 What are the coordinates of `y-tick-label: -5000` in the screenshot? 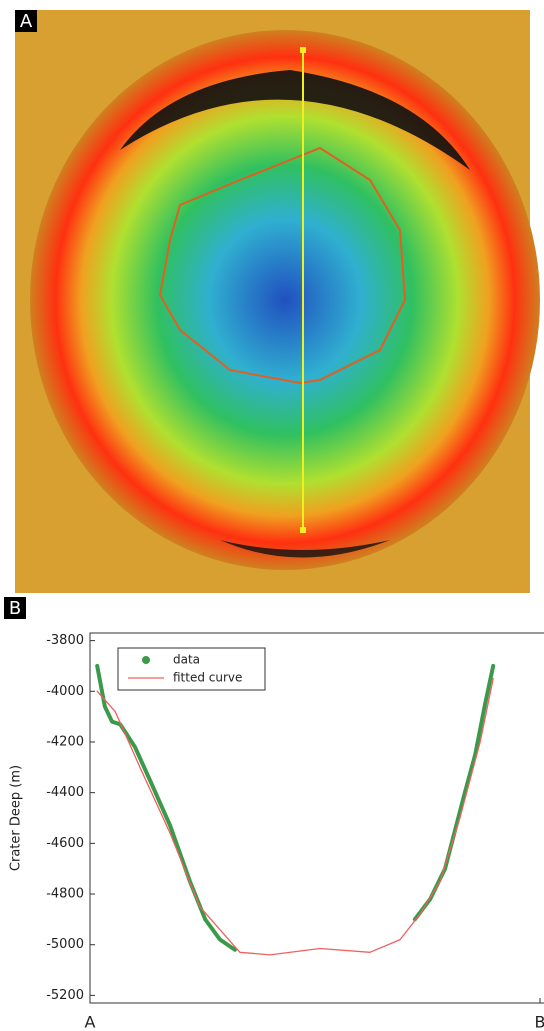 It's located at (65, 944).